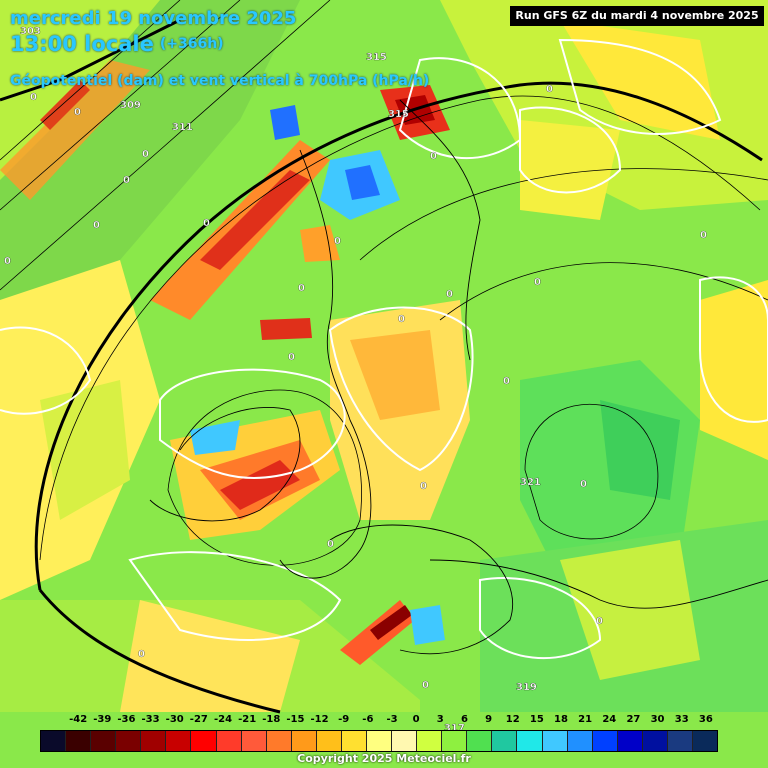 The height and width of the screenshot is (768, 768). I want to click on legend-tick-label: 24, so click(609, 719).